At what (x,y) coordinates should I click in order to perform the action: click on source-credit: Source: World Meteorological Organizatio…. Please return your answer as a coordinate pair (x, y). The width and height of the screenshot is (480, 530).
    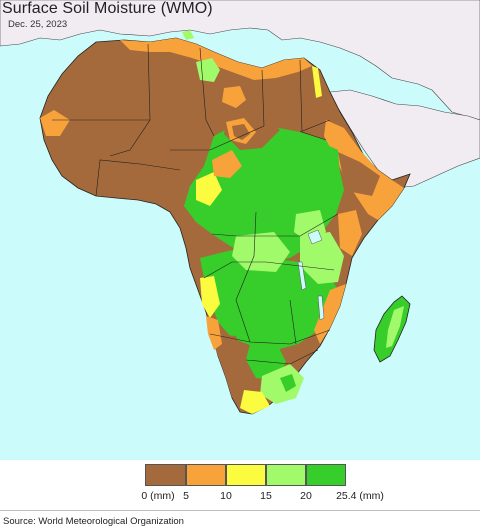
    Looking at the image, I should click on (93, 521).